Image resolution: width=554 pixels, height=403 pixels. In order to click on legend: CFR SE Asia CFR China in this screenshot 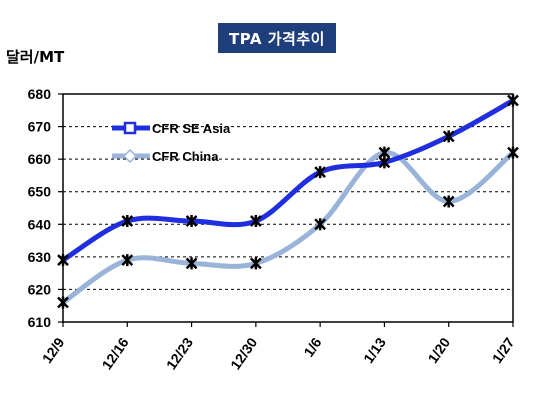, I will do `click(171, 142)`.